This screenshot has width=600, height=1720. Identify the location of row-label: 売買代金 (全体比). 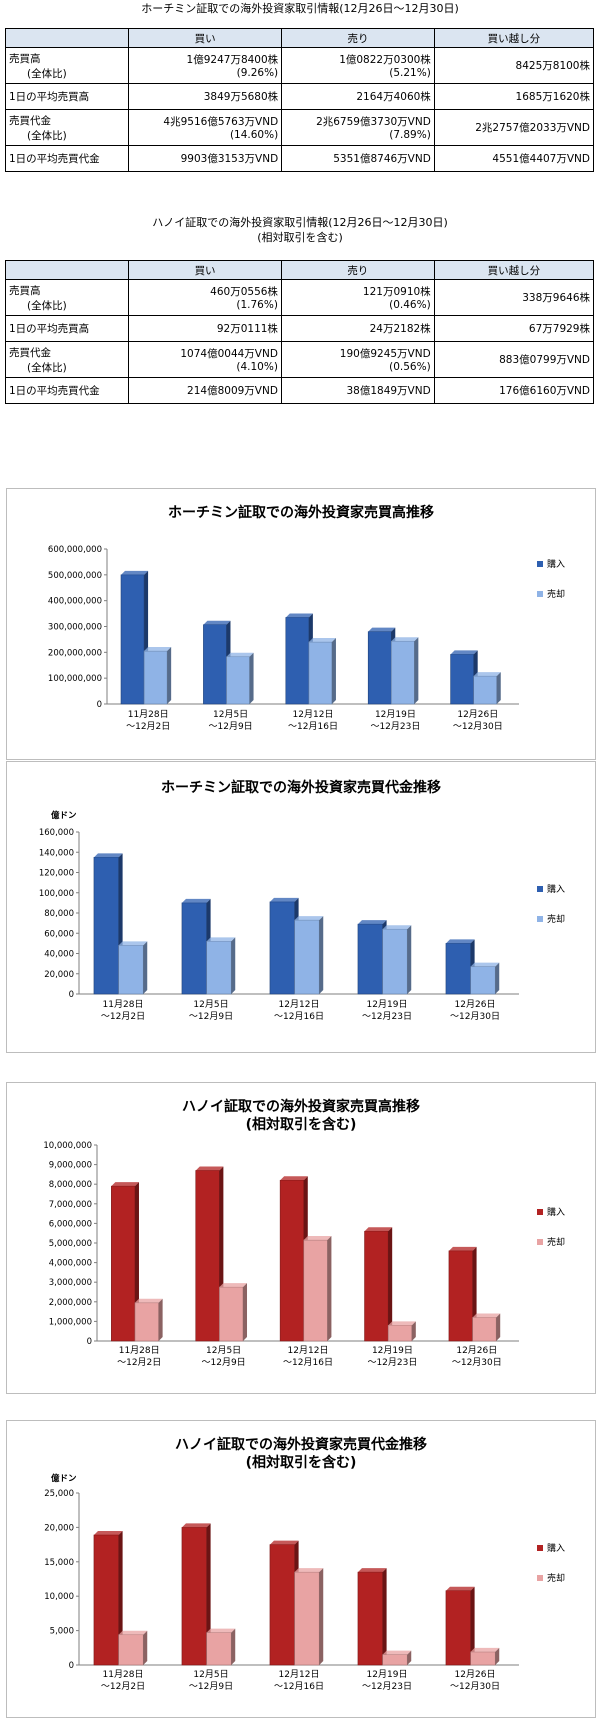
(67, 127).